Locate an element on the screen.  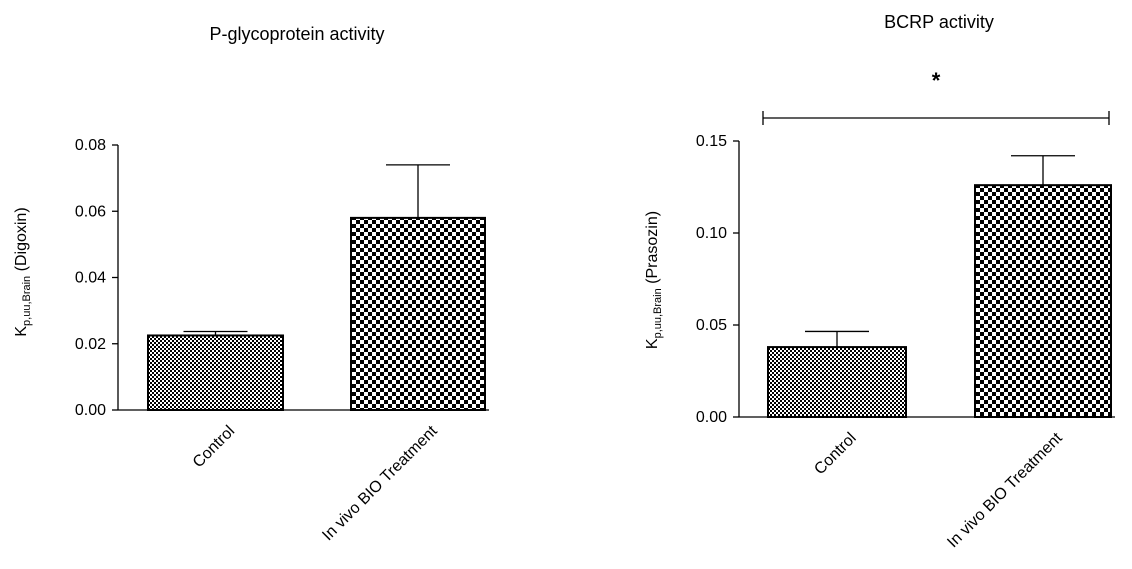
y-tick-label: 0.10 is located at coordinates (711, 233).